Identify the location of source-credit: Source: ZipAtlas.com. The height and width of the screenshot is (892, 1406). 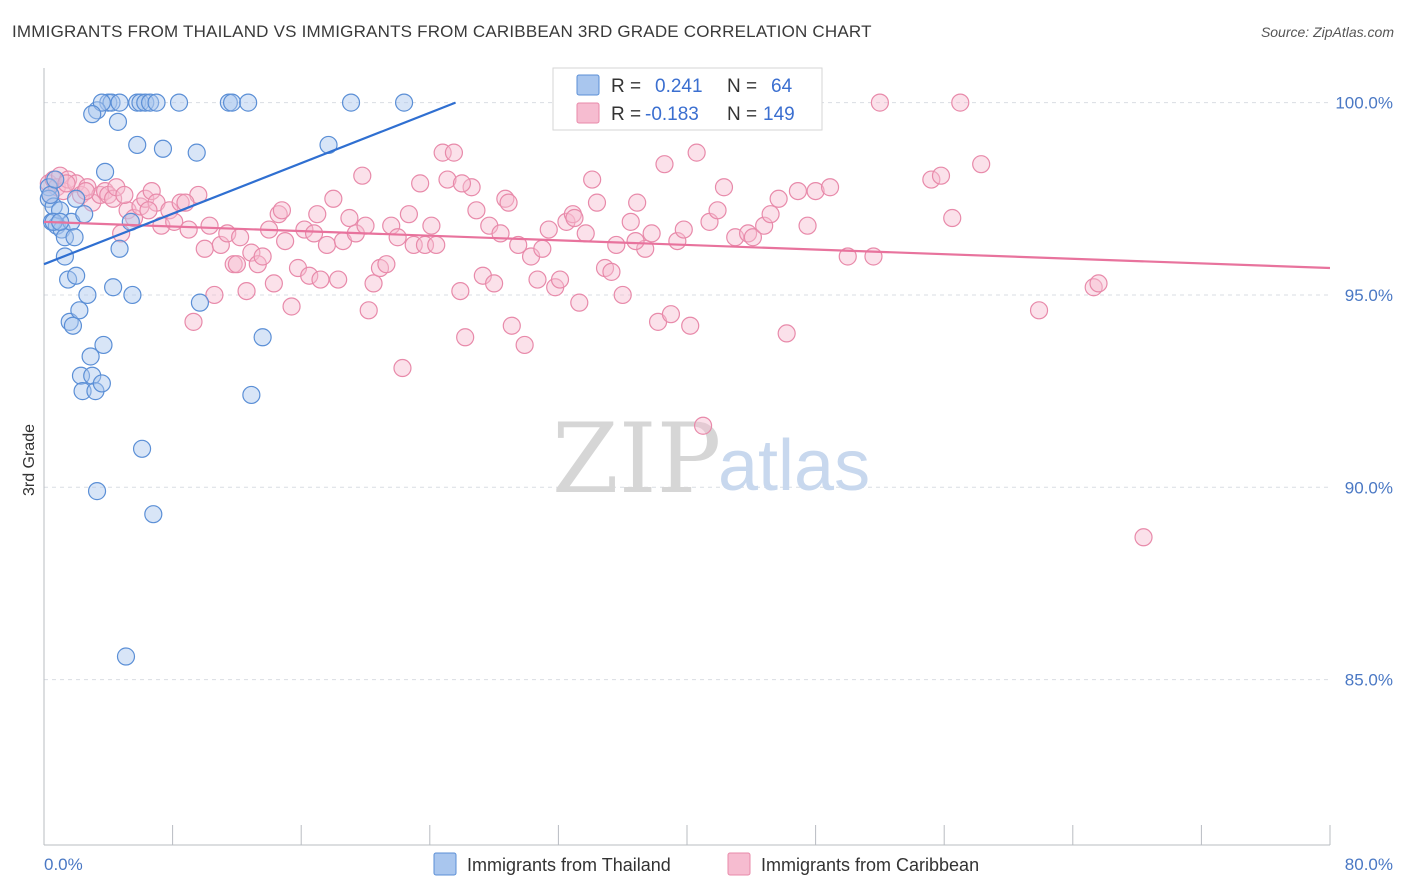
(1327, 32).